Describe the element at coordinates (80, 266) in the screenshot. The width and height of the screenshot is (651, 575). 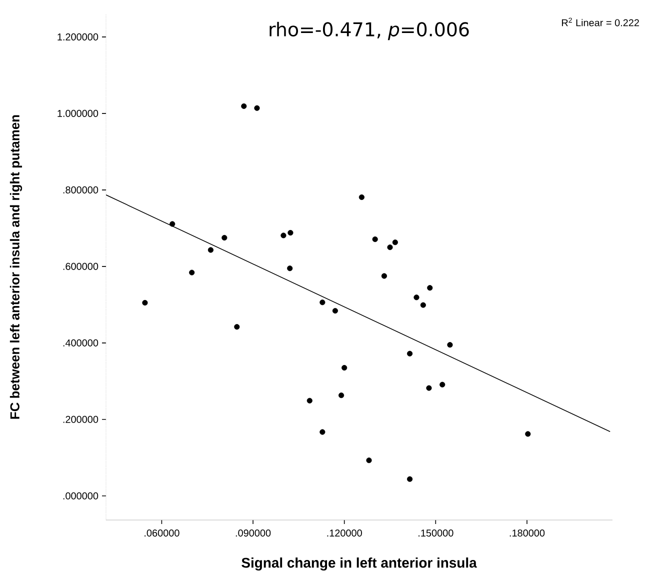
I see `y-tick-label: .600000` at that location.